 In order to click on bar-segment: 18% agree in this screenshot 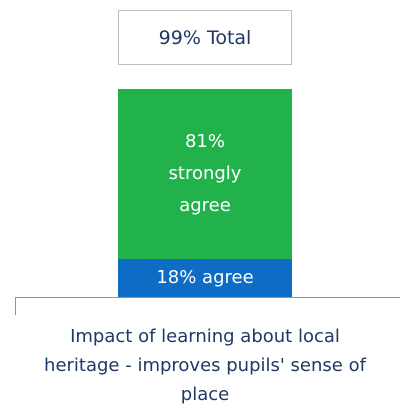, I will do `click(205, 278)`.